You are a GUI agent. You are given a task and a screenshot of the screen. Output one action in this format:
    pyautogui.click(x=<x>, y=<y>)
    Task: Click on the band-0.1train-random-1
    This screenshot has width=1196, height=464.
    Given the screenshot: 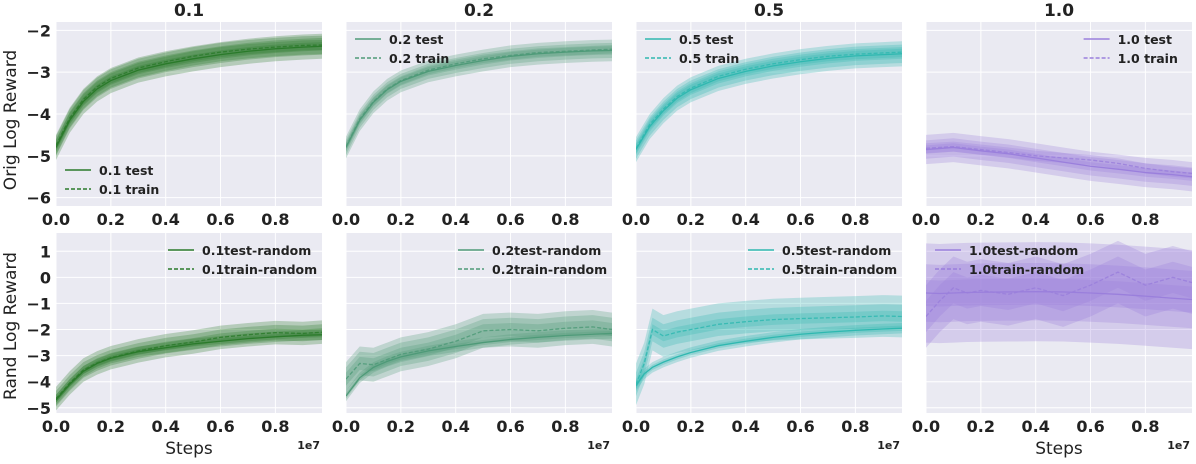 What is the action you would take?
    pyautogui.click(x=189, y=365)
    